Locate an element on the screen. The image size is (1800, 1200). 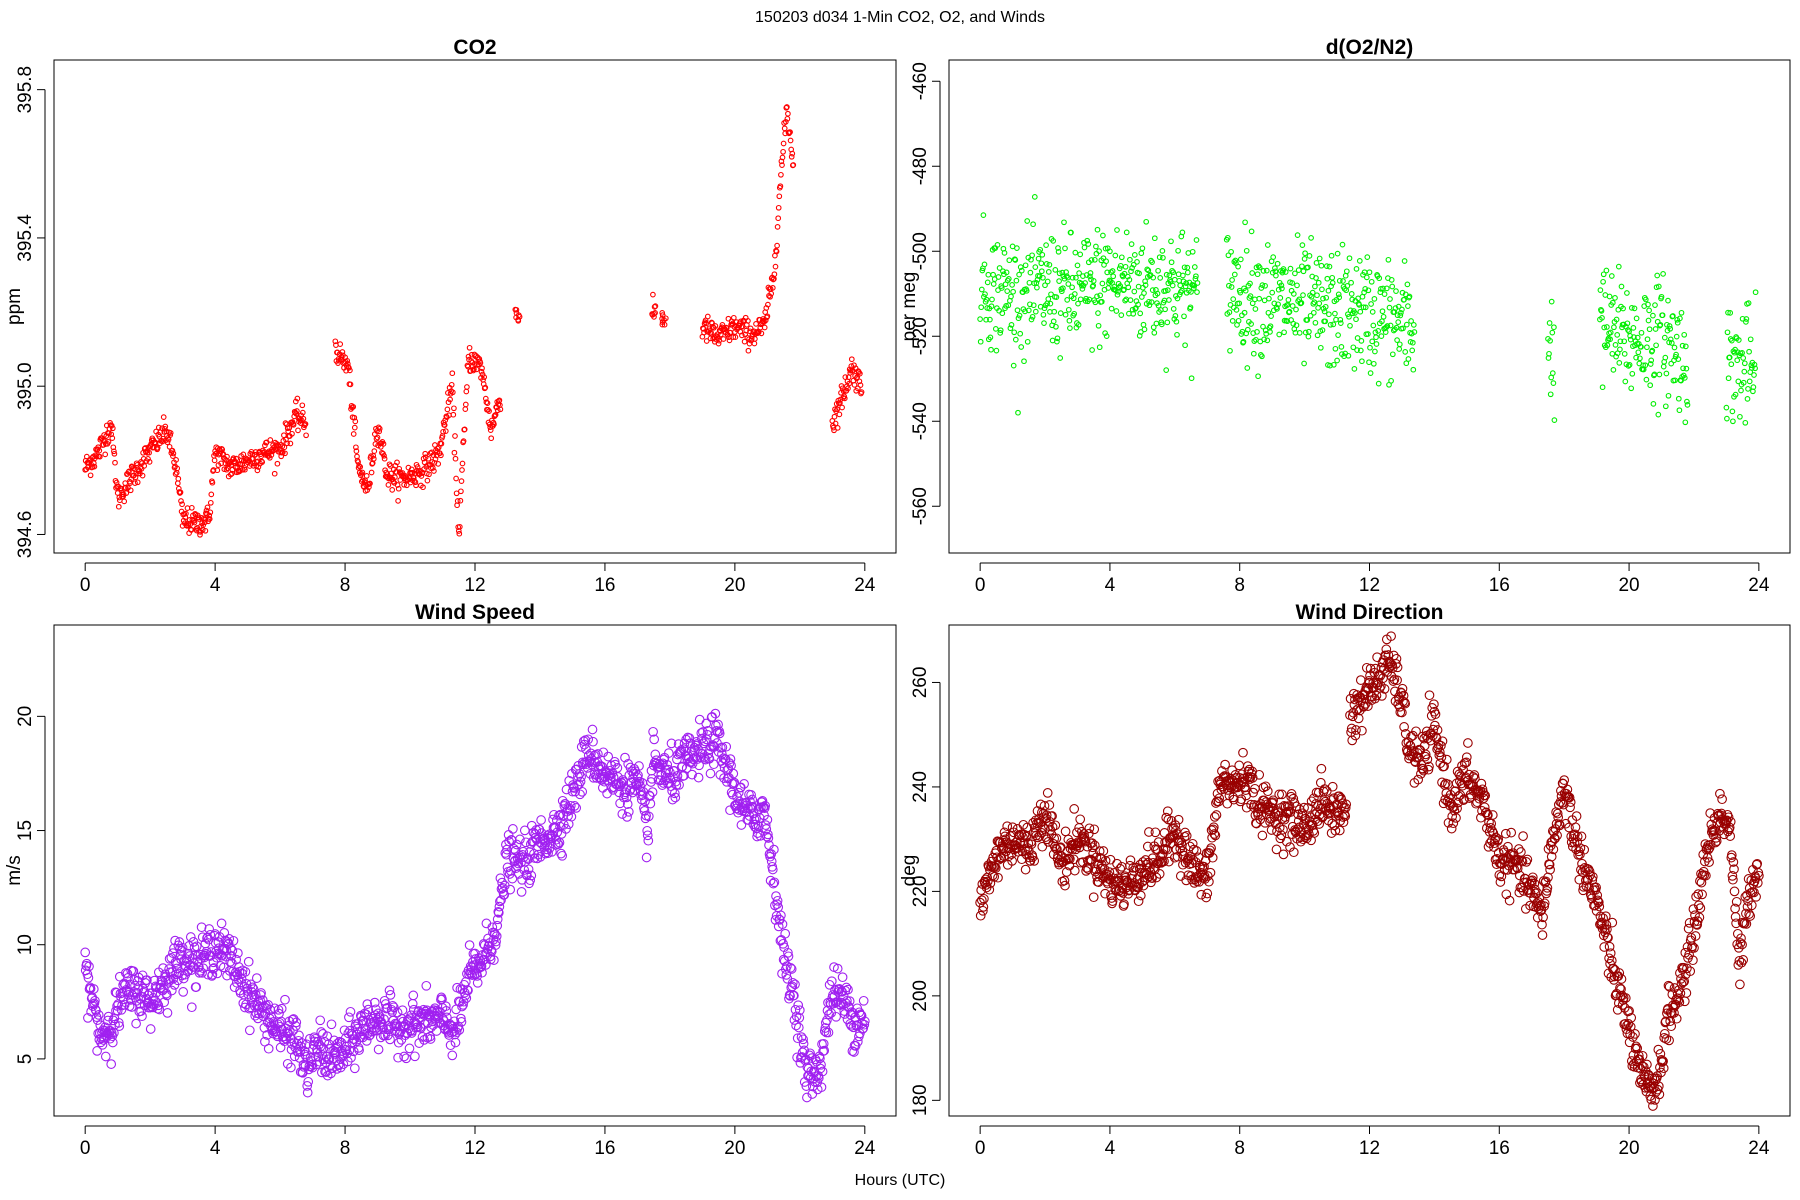
y-tick-label: 240 is located at coordinates (920, 787).